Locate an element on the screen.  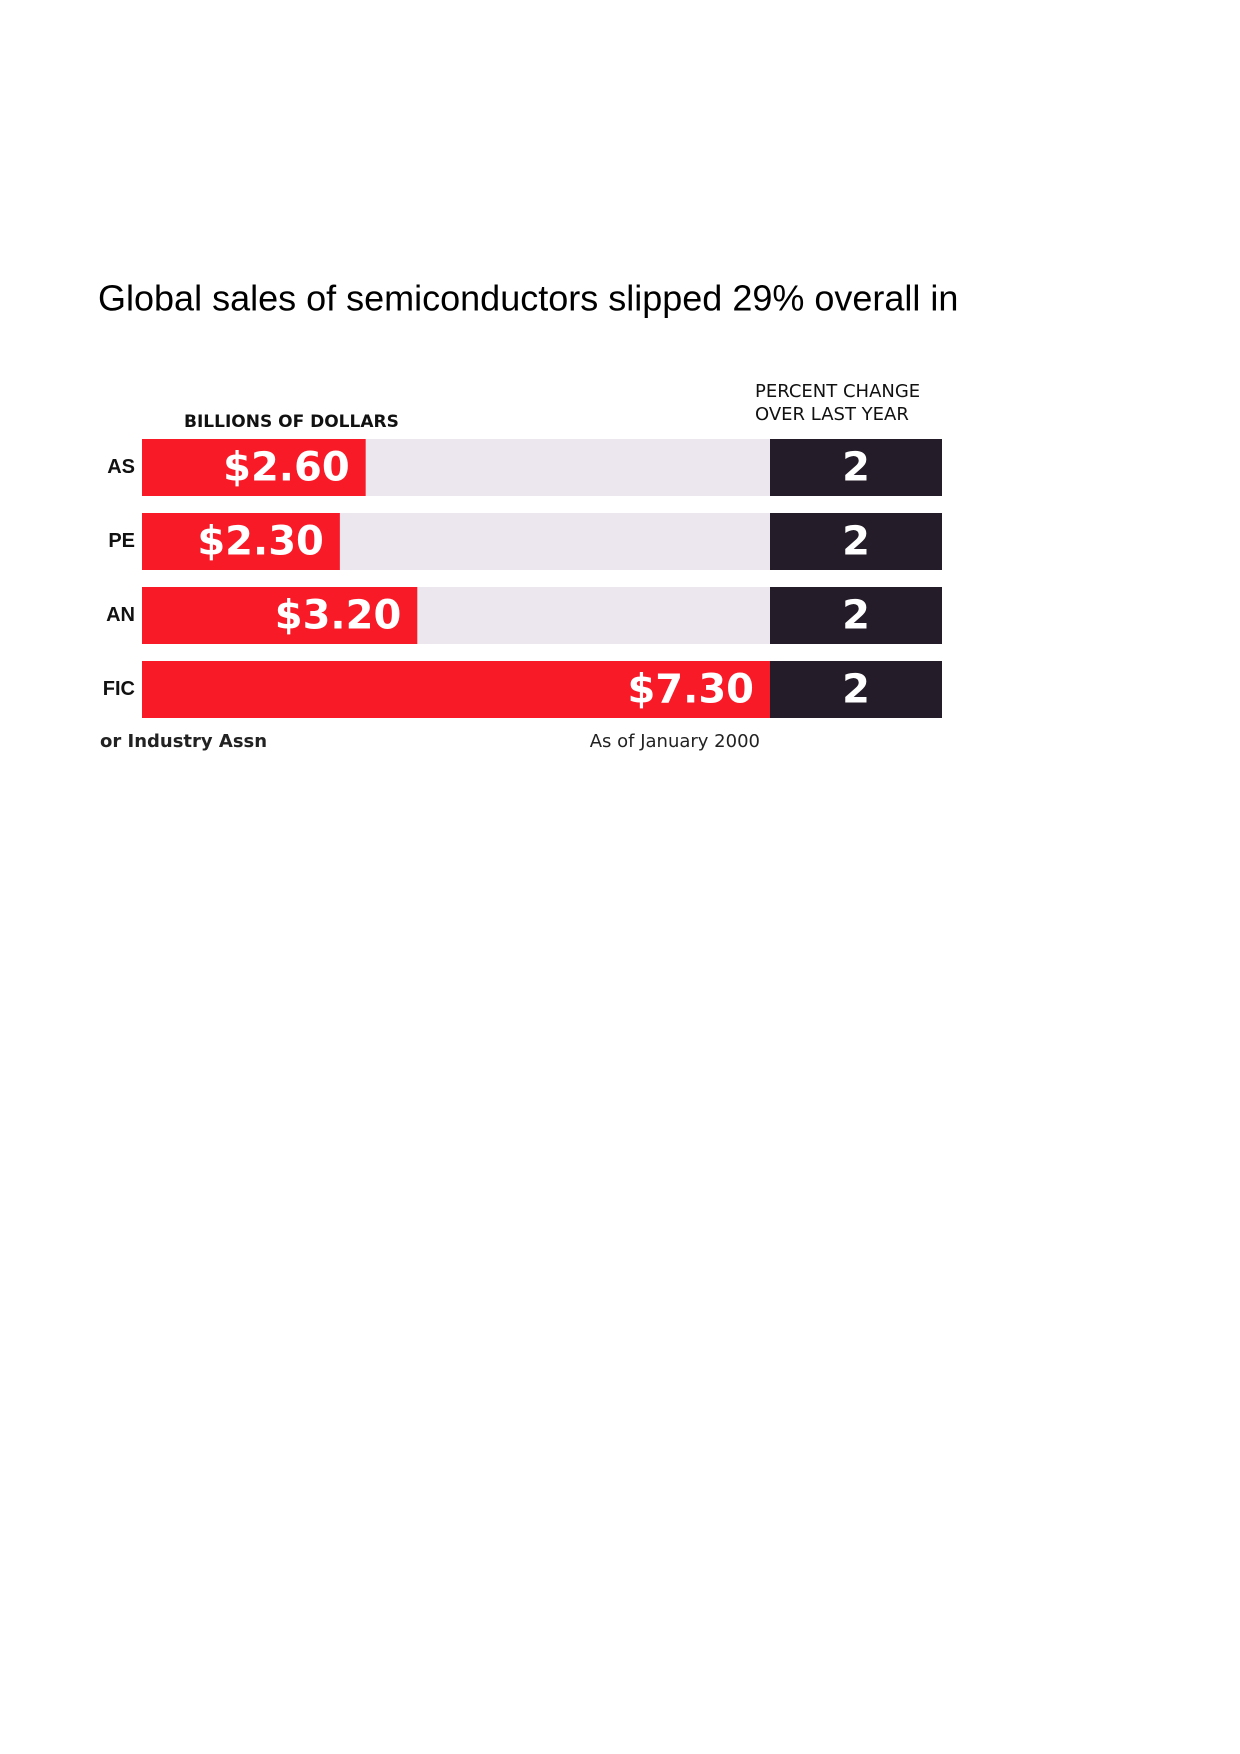
category-label: AS is located at coordinates (121, 467).